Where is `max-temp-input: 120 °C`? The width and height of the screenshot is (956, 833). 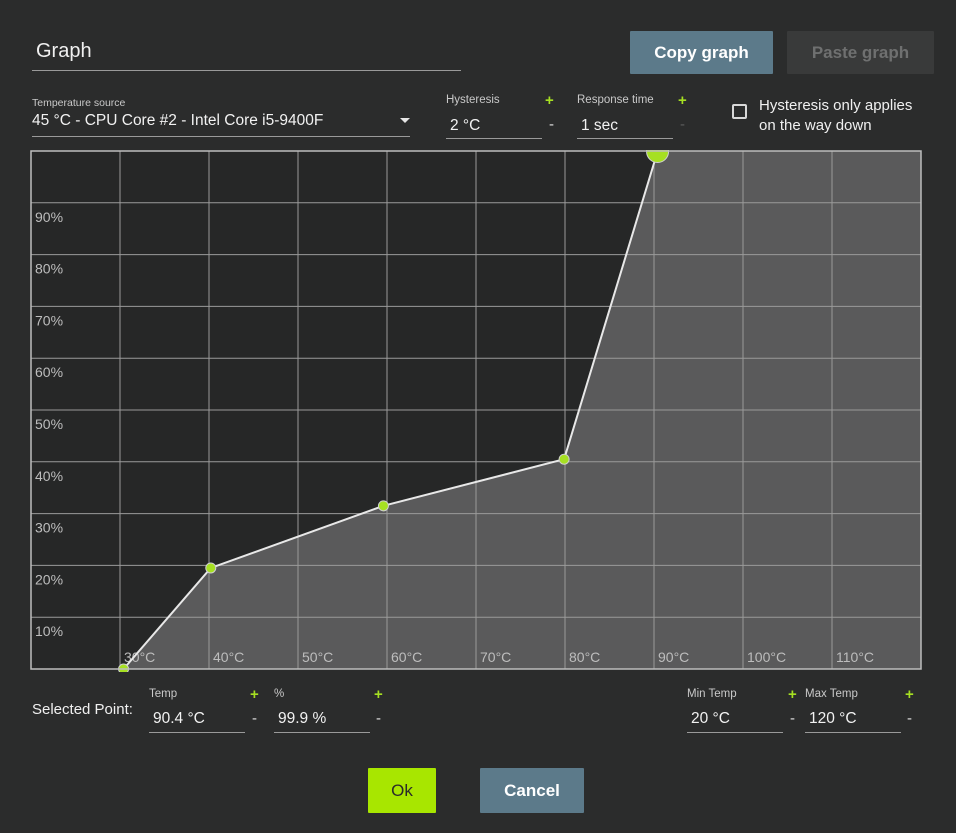
max-temp-input: 120 °C is located at coordinates (833, 718).